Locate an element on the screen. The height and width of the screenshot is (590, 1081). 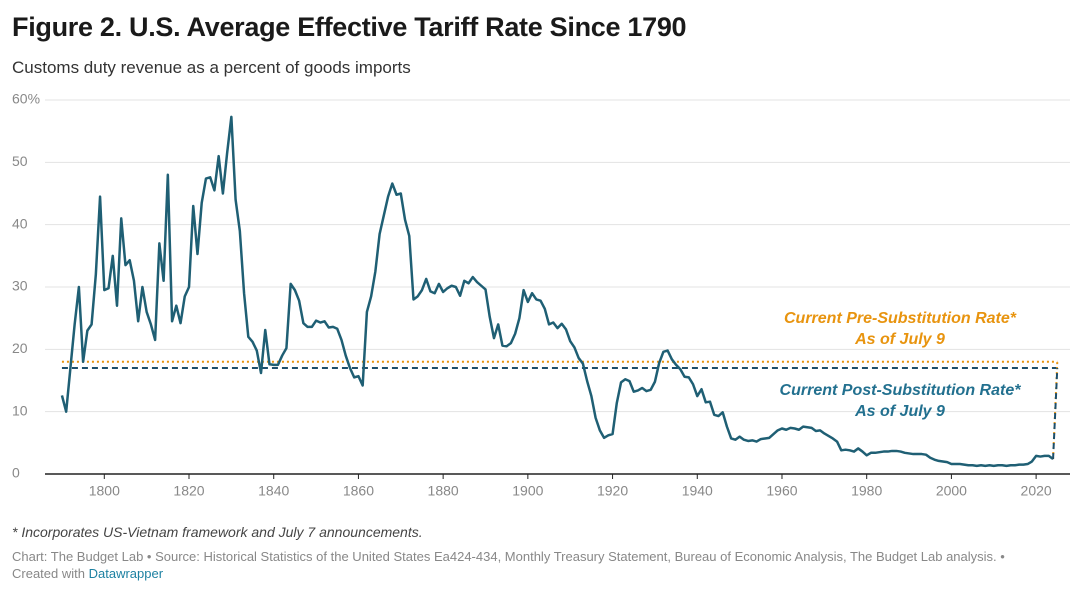
y-tick-label: 10 is located at coordinates (20, 410).